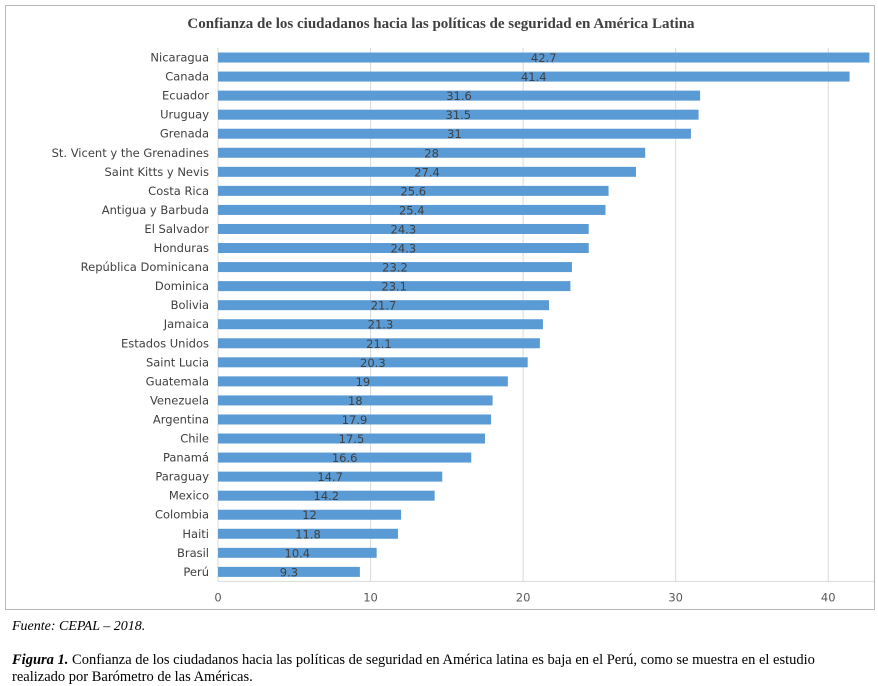 This screenshot has height=686, width=878. Describe the element at coordinates (177, 381) in the screenshot. I see `category-label: Guatemala` at that location.